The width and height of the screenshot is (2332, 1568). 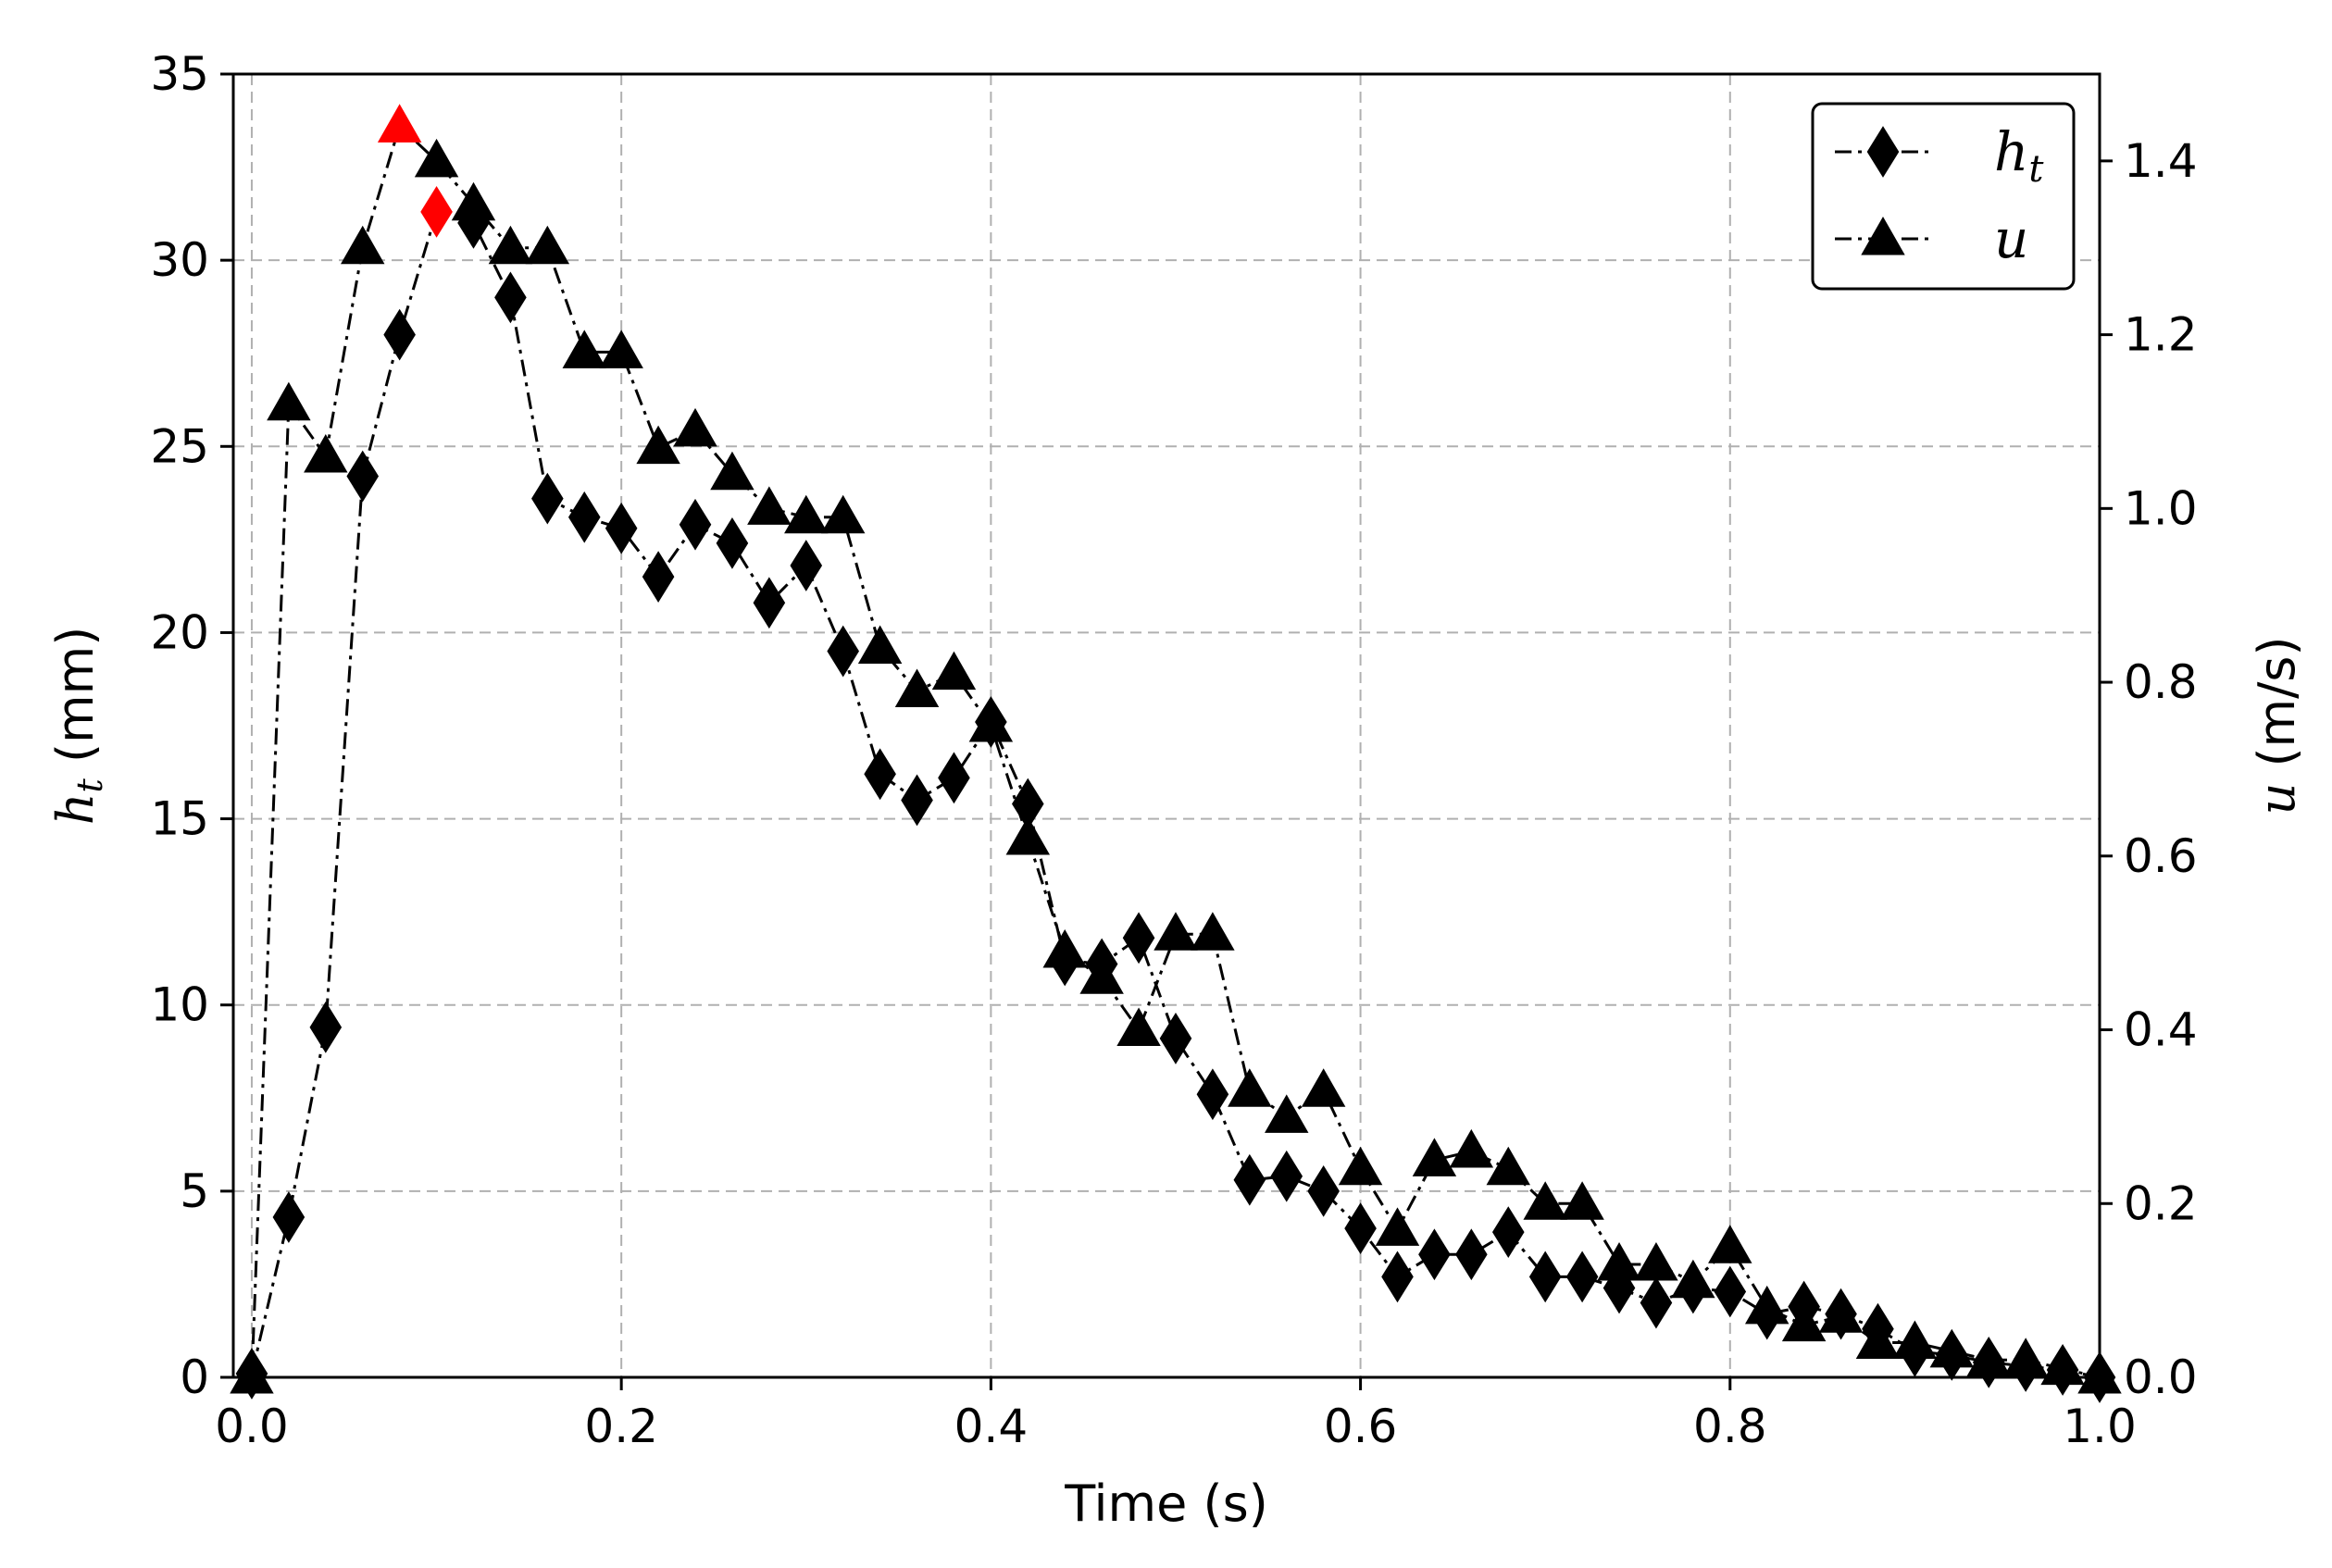 What do you see at coordinates (991, 1426) in the screenshot?
I see `x-tick-label: 0.4` at bounding box center [991, 1426].